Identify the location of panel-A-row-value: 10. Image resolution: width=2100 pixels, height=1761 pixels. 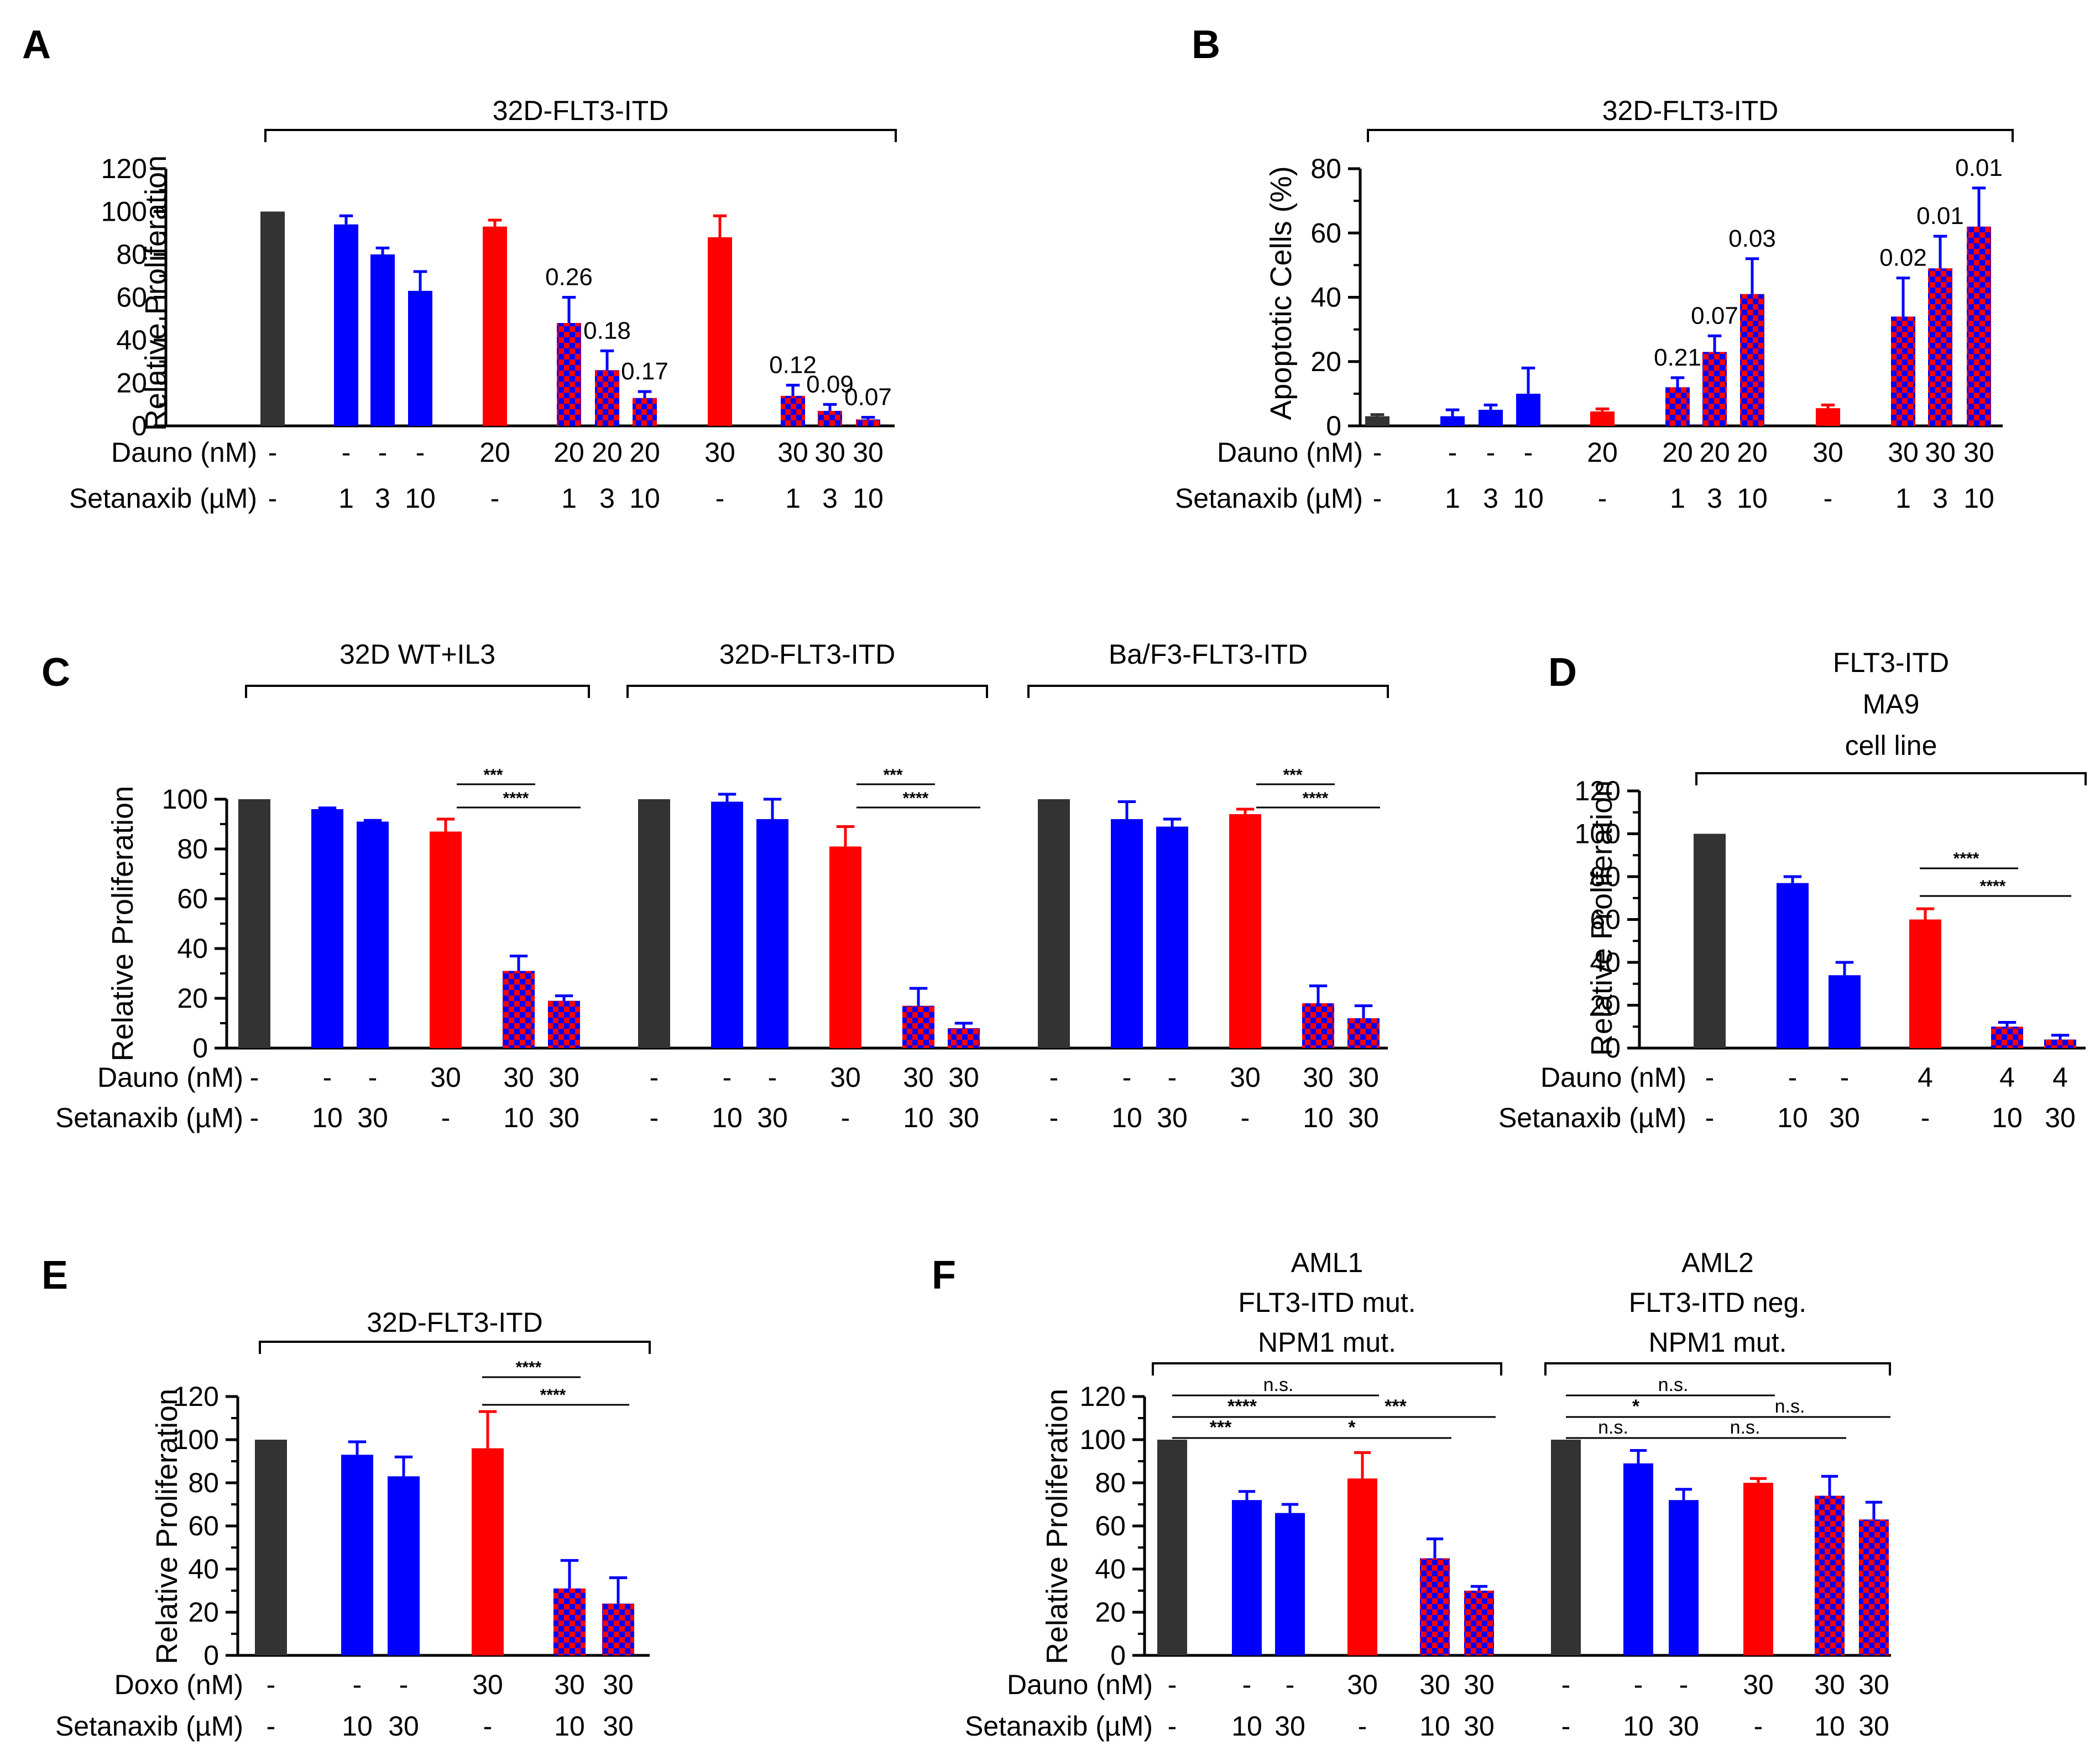
(420, 498).